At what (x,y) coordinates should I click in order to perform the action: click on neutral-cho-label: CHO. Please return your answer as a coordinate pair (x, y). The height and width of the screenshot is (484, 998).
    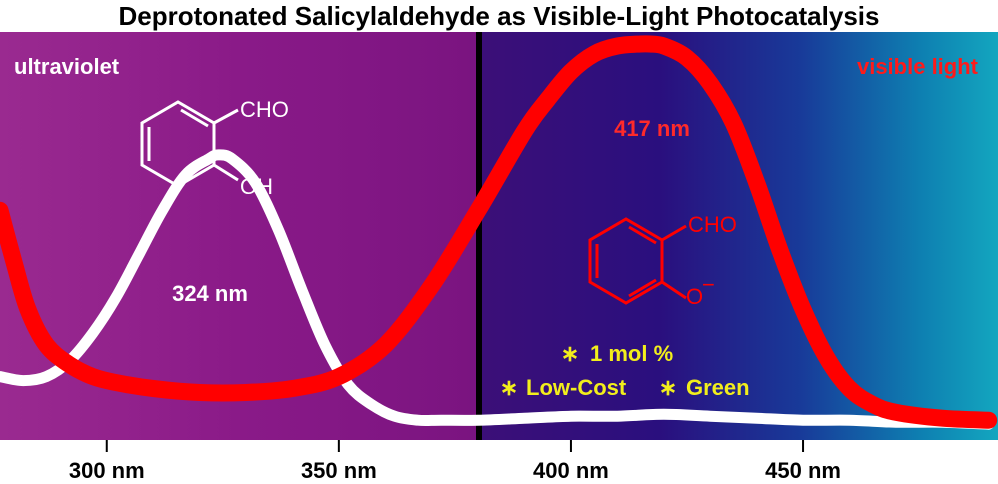
    Looking at the image, I should click on (264, 109).